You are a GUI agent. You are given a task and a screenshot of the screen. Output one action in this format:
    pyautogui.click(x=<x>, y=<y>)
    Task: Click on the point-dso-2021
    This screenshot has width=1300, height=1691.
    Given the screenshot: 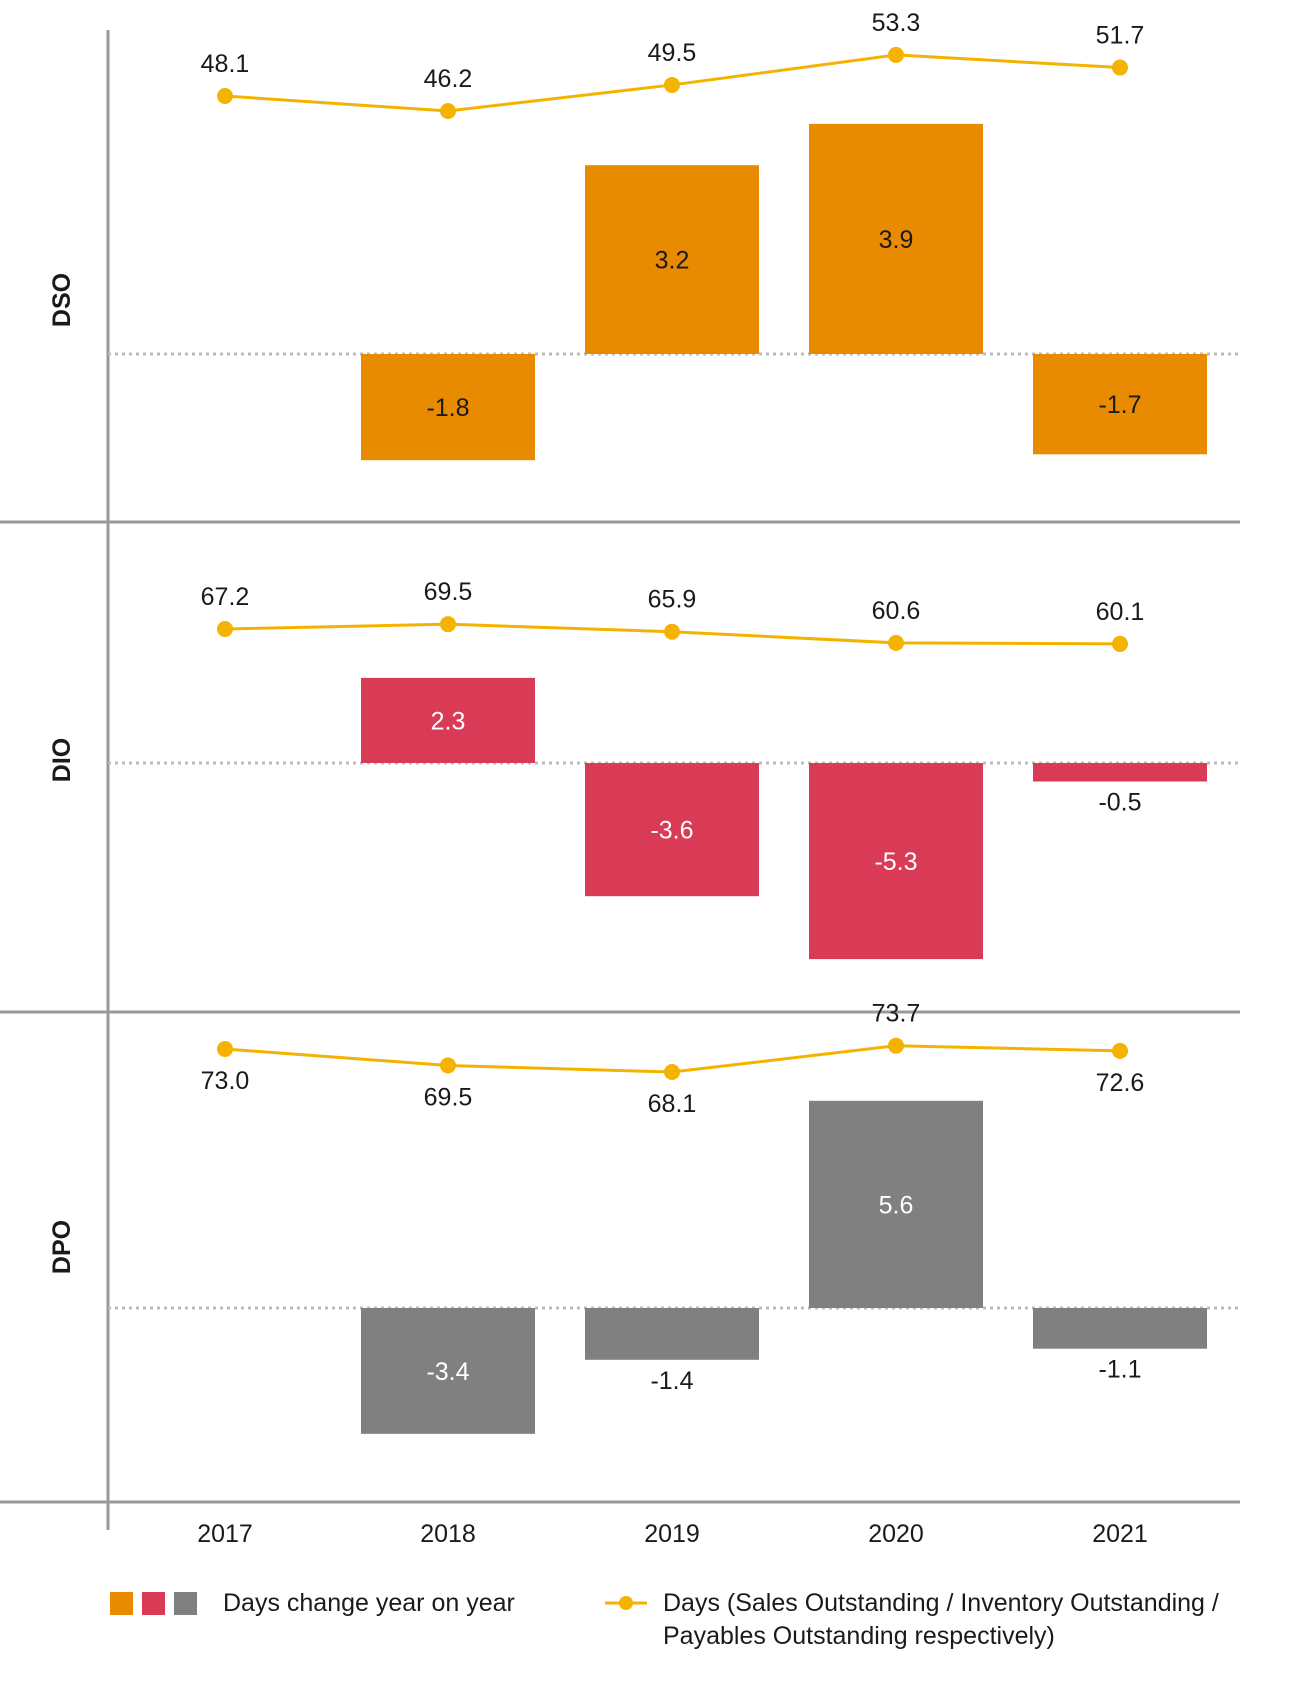 What is the action you would take?
    pyautogui.click(x=1120, y=67)
    